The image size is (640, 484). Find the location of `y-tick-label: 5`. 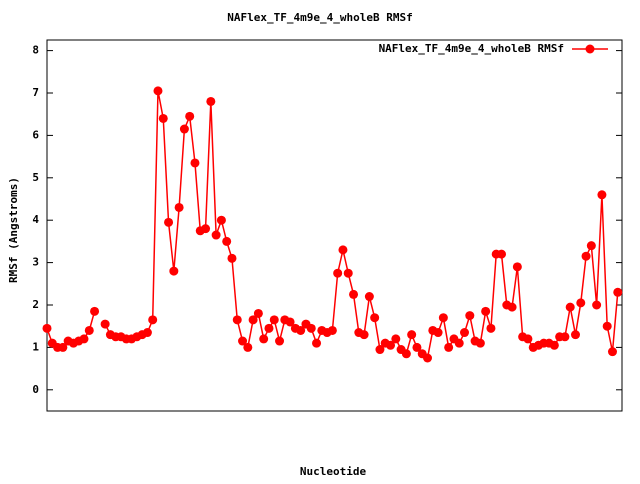

y-tick-label: 5 is located at coordinates (35, 177).